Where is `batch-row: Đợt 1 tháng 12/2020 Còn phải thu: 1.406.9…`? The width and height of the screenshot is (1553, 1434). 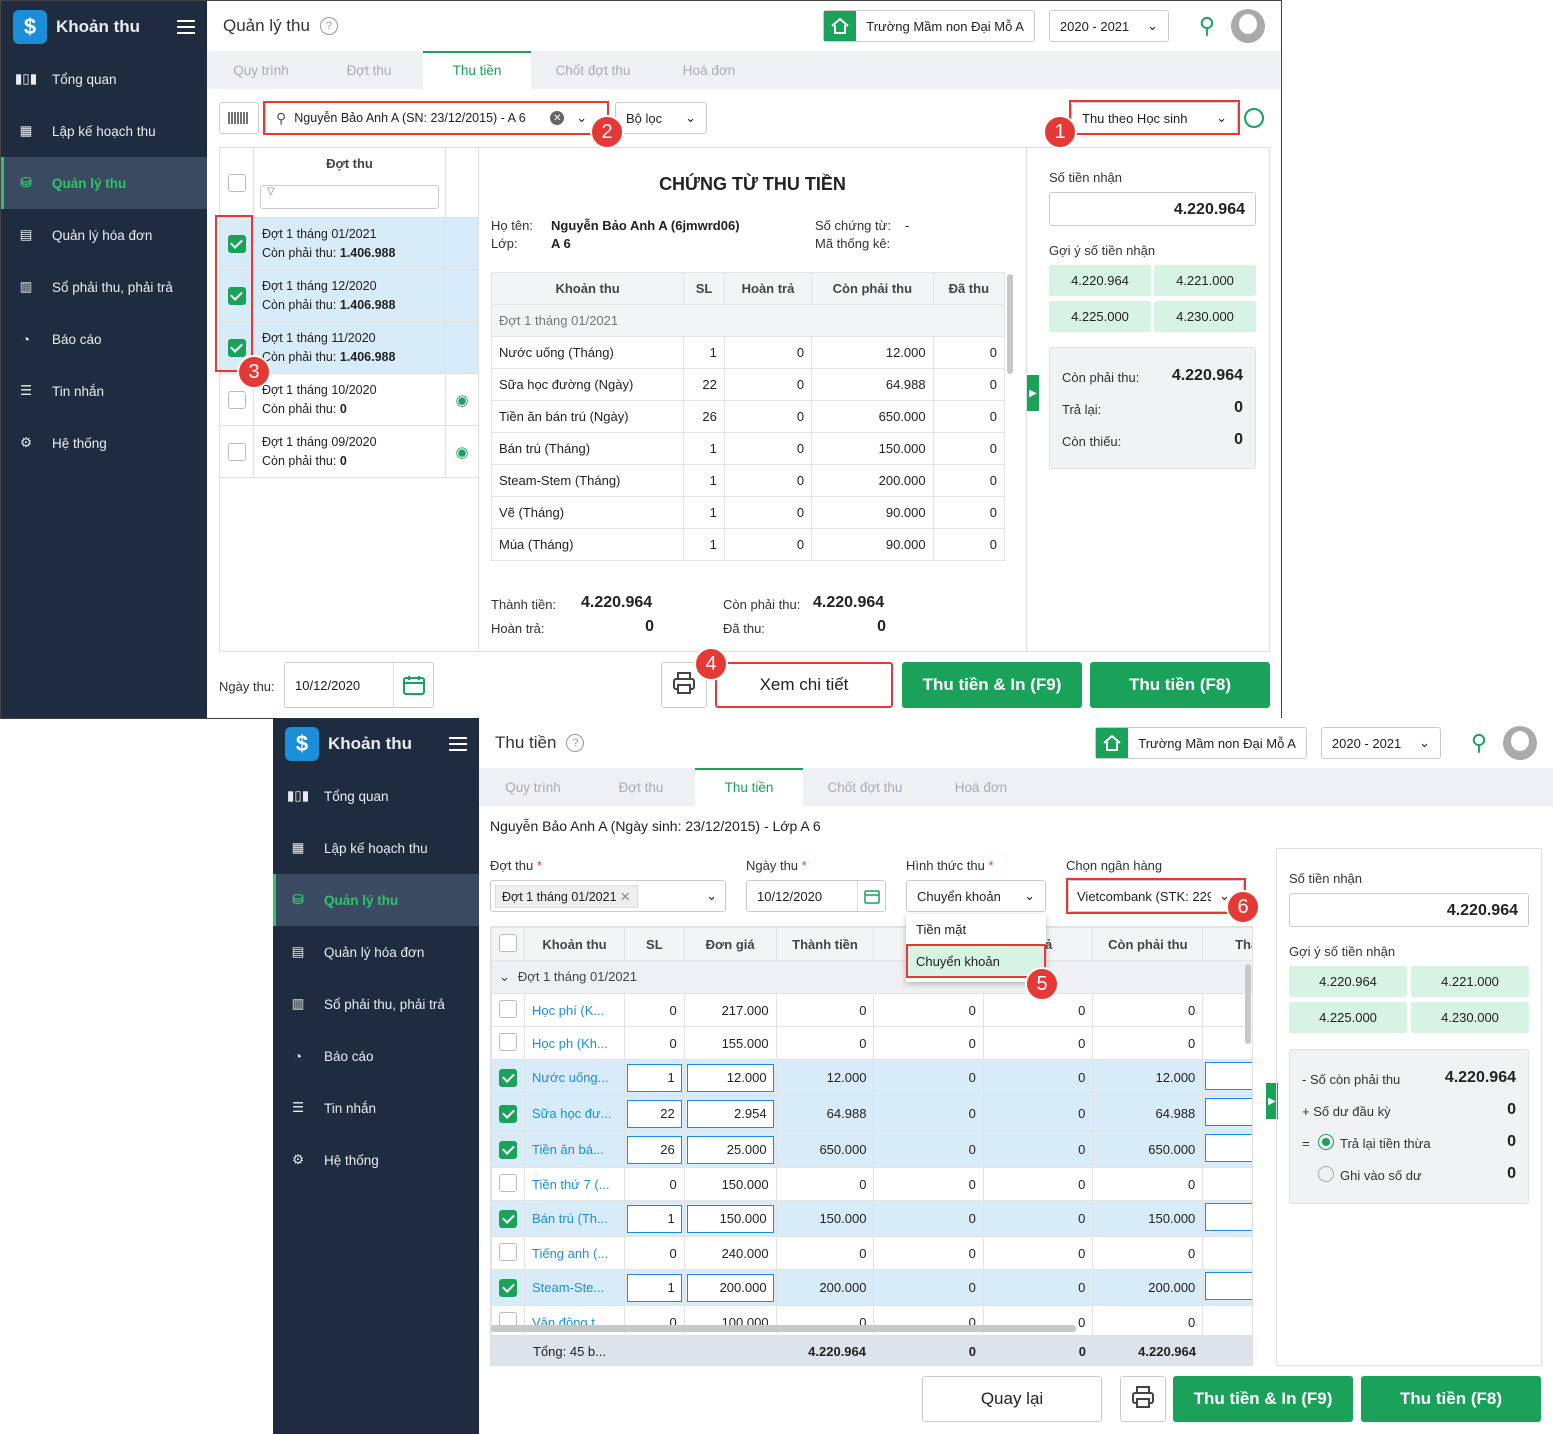
batch-row: Đợt 1 tháng 12/2020 Còn phải thu: 1.406.9… is located at coordinates (349, 296).